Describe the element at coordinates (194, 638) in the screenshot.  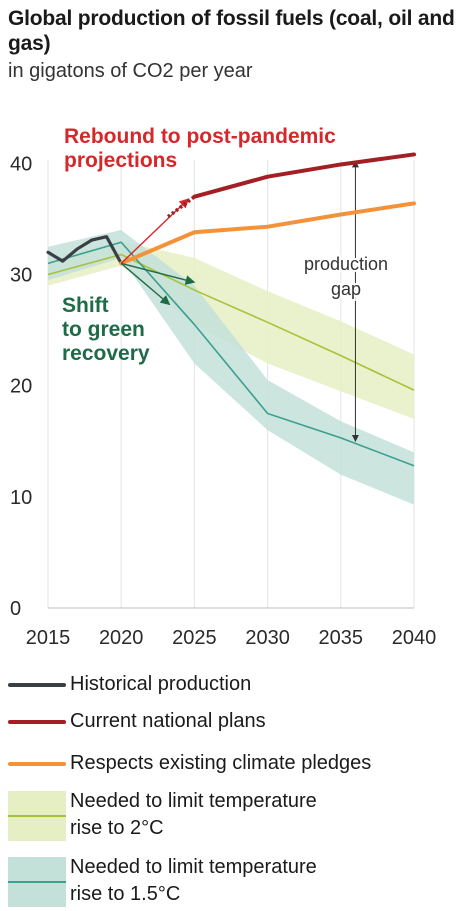
I see `x-tick-label-2025: 2025` at that location.